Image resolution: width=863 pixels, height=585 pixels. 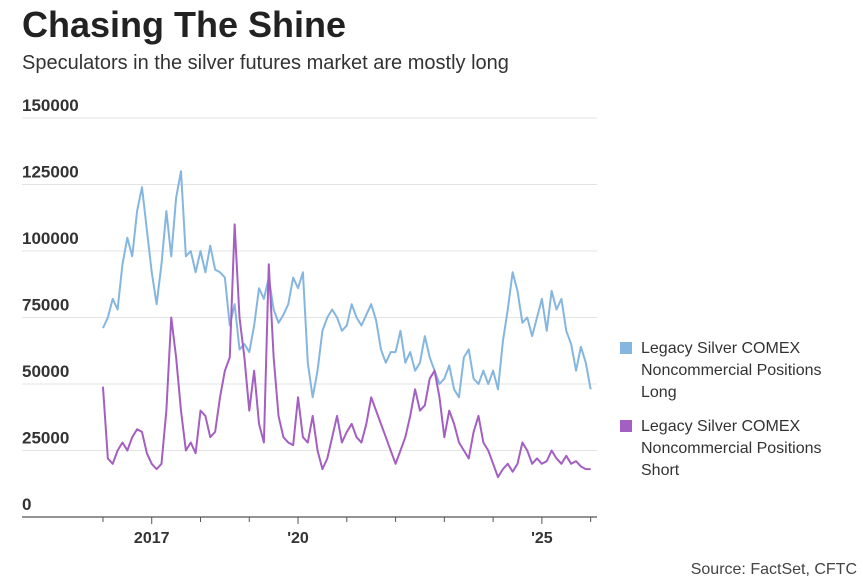 I want to click on source-note: Source: FactSet, CFTC, so click(x=773, y=569).